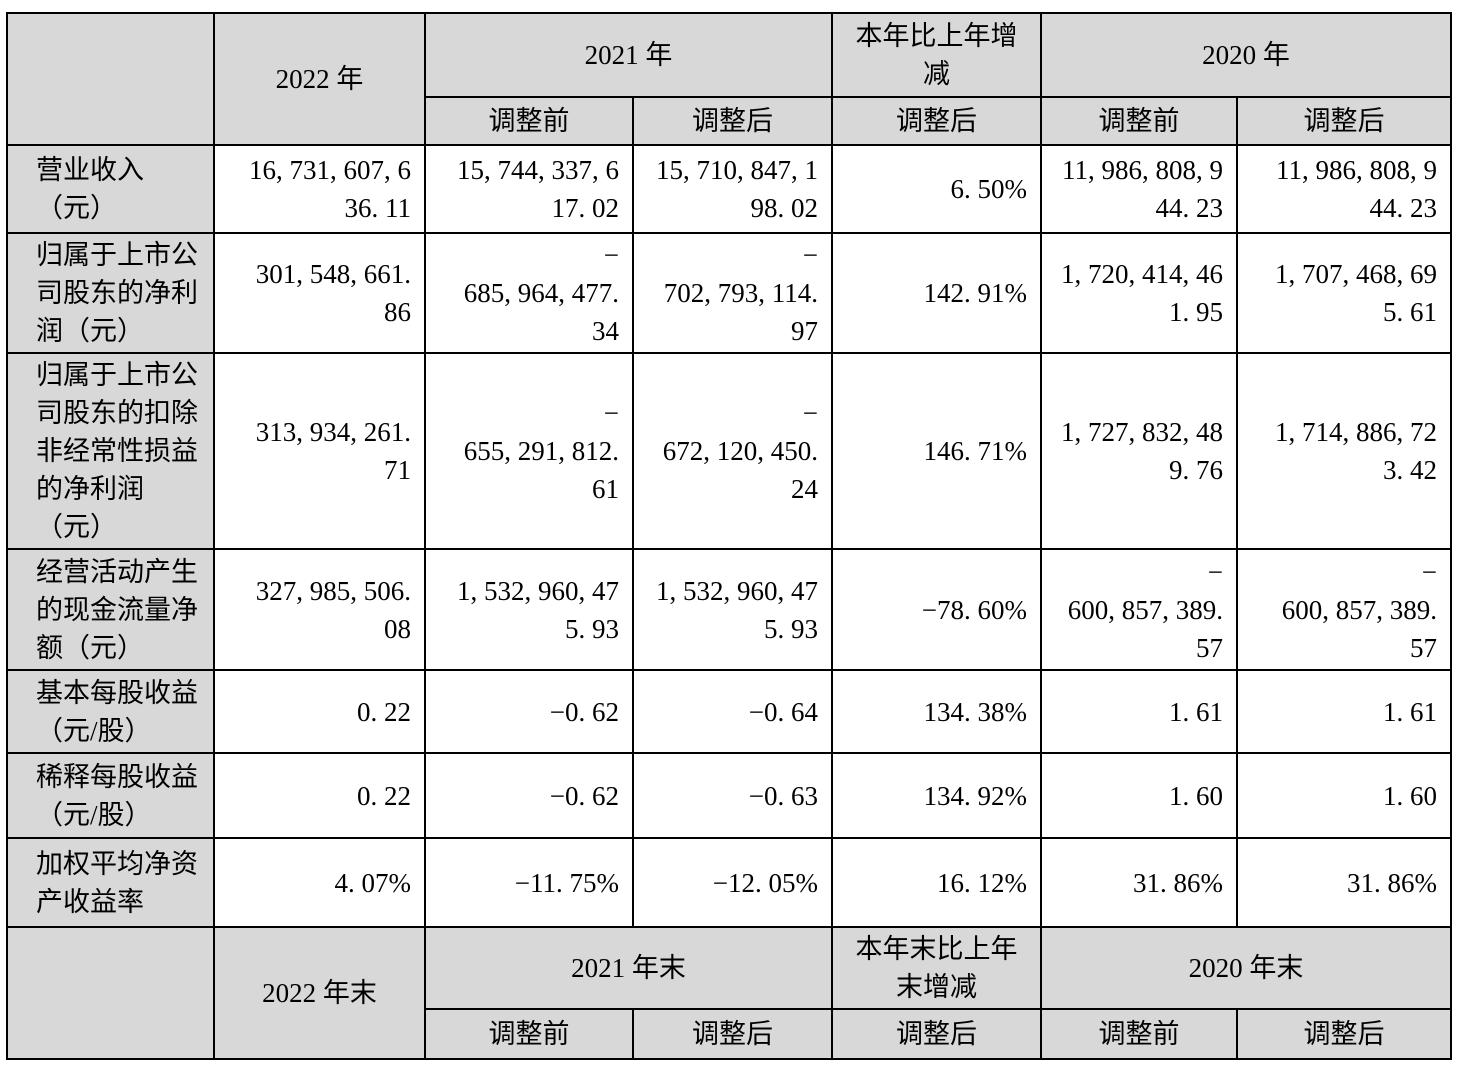  Describe the element at coordinates (936, 711) in the screenshot. I see `cell-change: 134. 38%` at that location.